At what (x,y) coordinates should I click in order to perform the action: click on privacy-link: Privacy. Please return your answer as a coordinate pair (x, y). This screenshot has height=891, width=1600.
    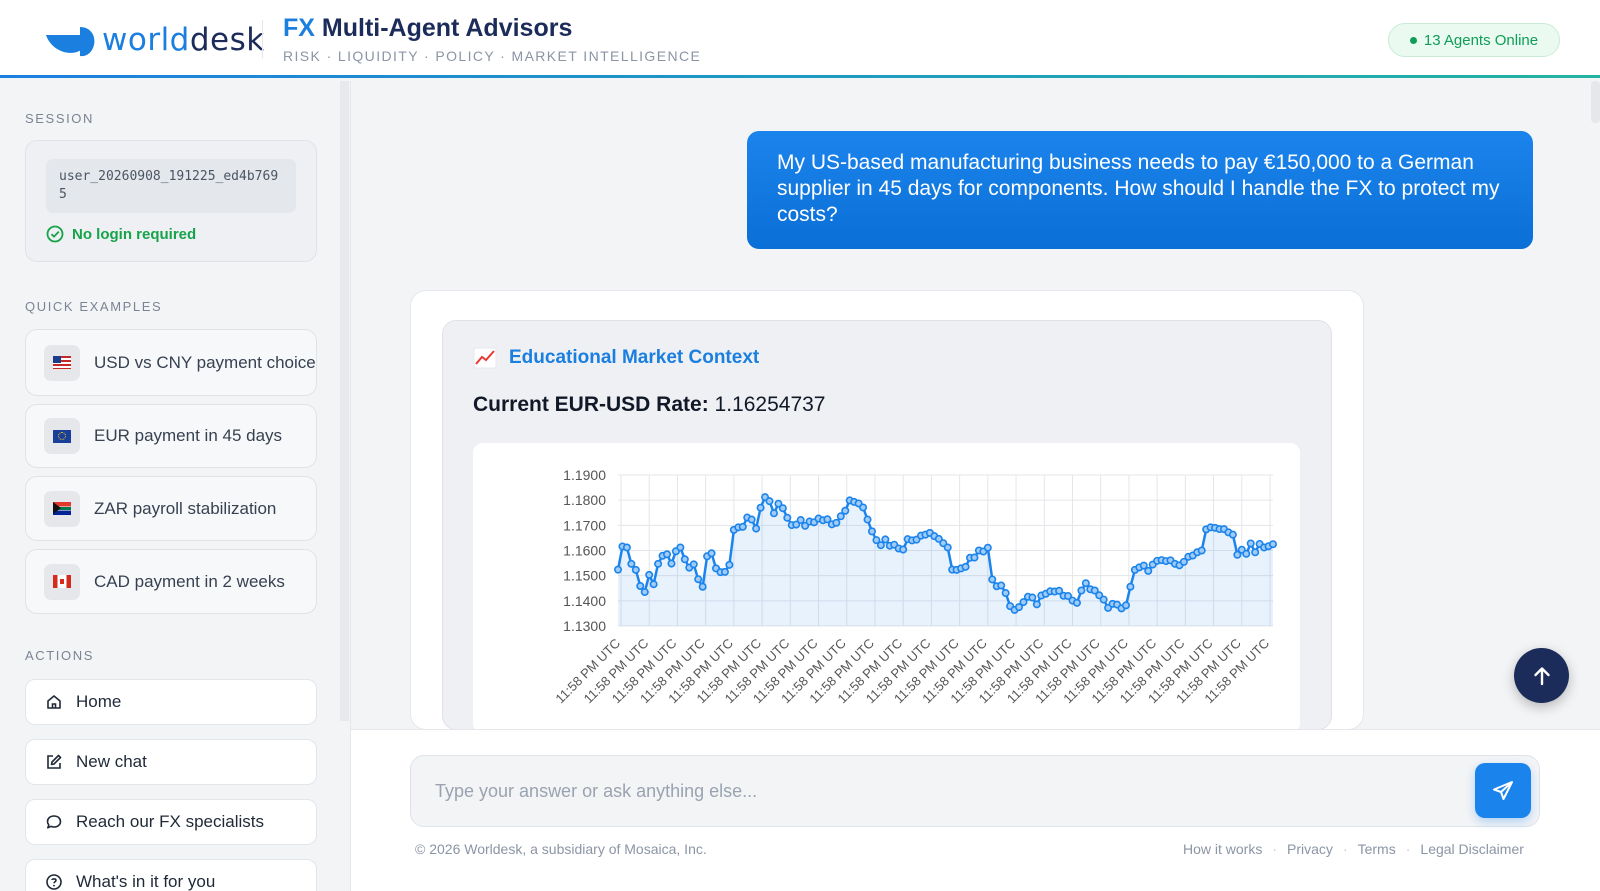
    Looking at the image, I should click on (1310, 849).